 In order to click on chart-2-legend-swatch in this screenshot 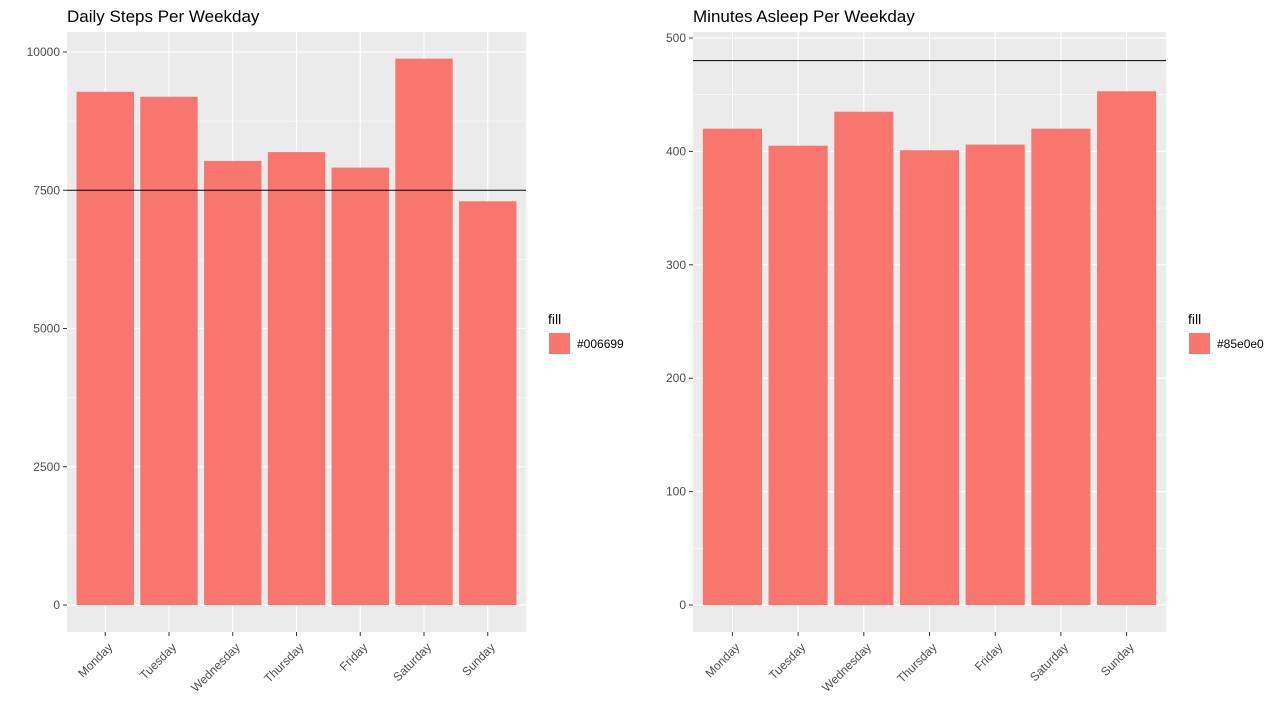, I will do `click(1199, 343)`.